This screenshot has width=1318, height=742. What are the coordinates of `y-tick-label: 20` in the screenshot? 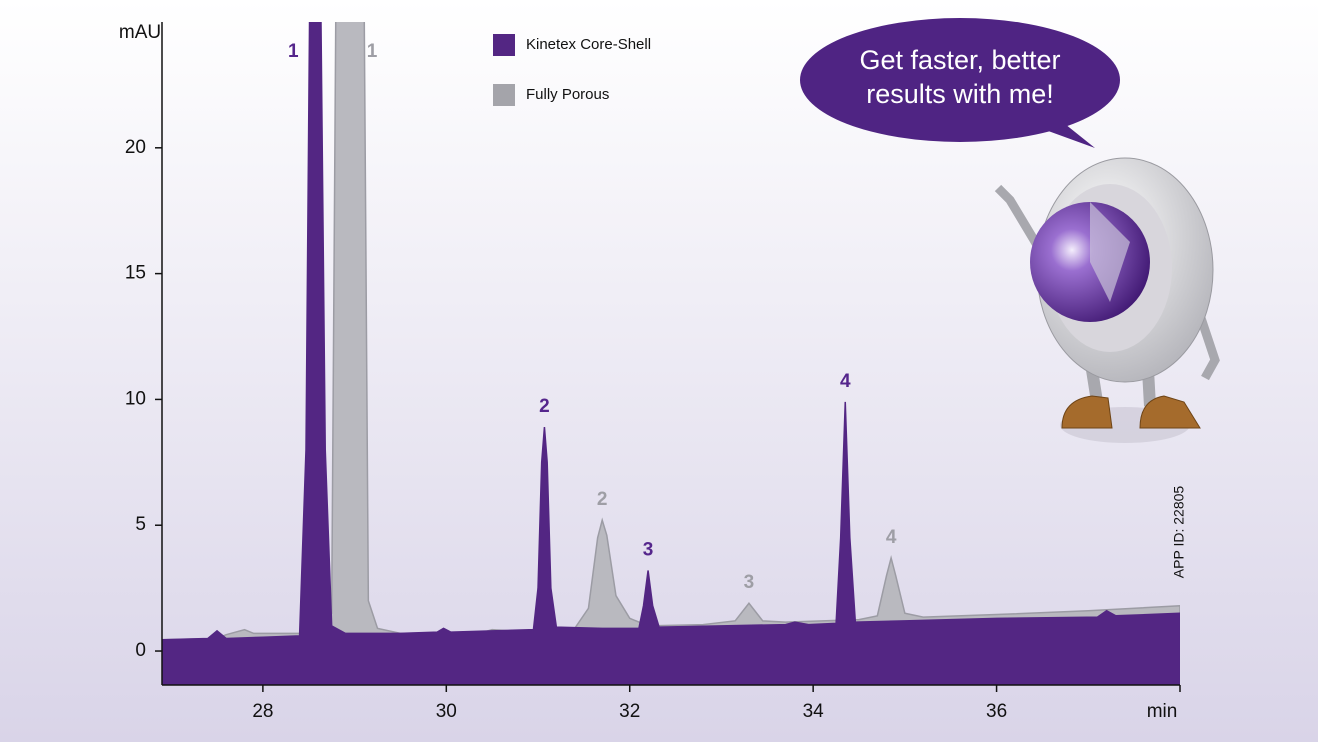 It's located at (135, 147).